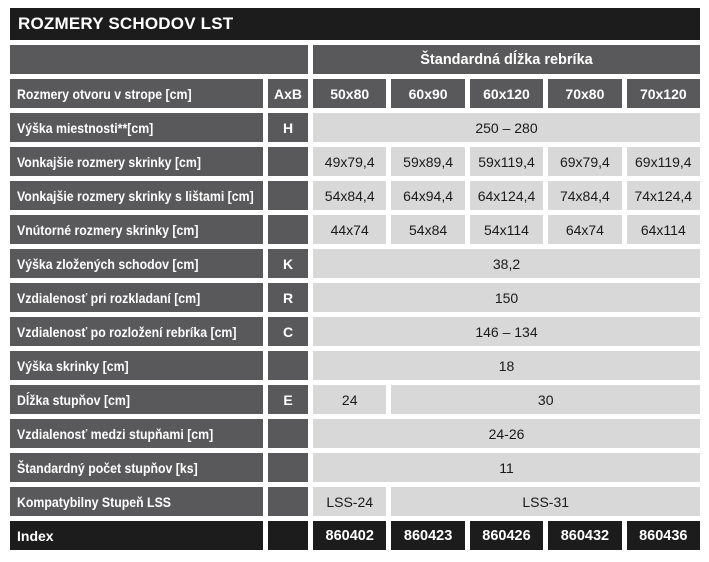 The height and width of the screenshot is (562, 709). Describe the element at coordinates (288, 535) in the screenshot. I see `index-blank-cell` at that location.